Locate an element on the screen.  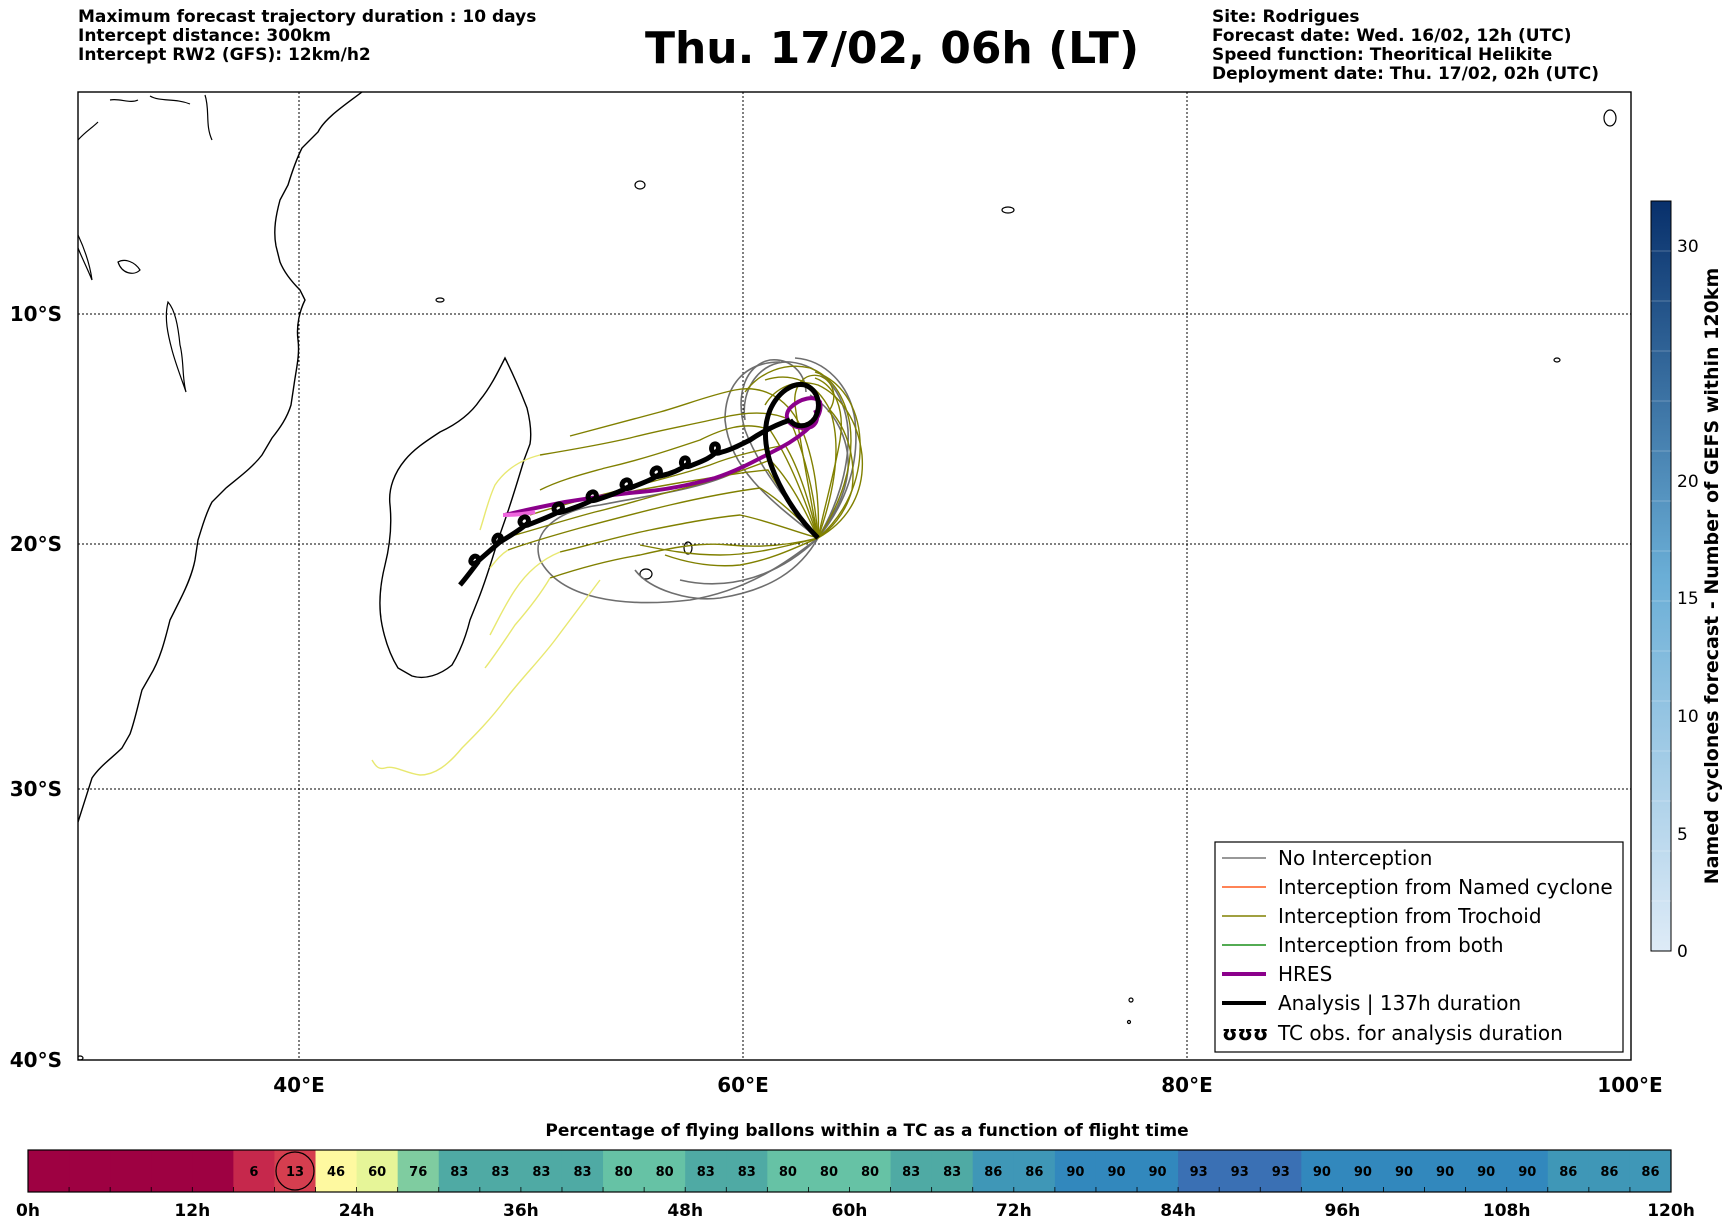
percentage-value: 6 is located at coordinates (253, 1172).